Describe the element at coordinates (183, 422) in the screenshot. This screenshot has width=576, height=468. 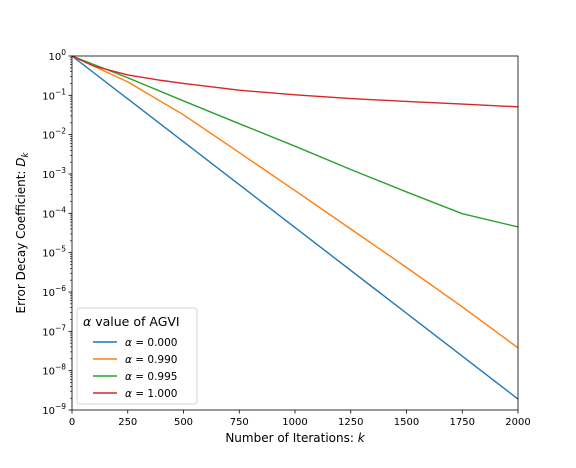
I see `x-tick-label: 500` at that location.